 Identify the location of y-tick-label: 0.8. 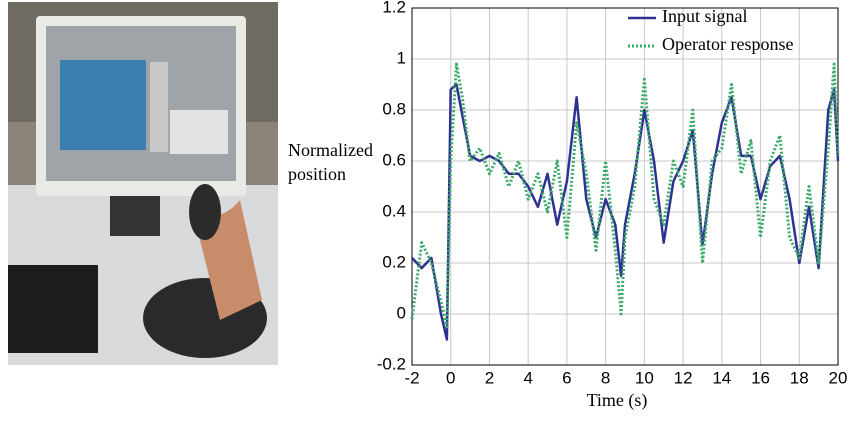
(394, 108).